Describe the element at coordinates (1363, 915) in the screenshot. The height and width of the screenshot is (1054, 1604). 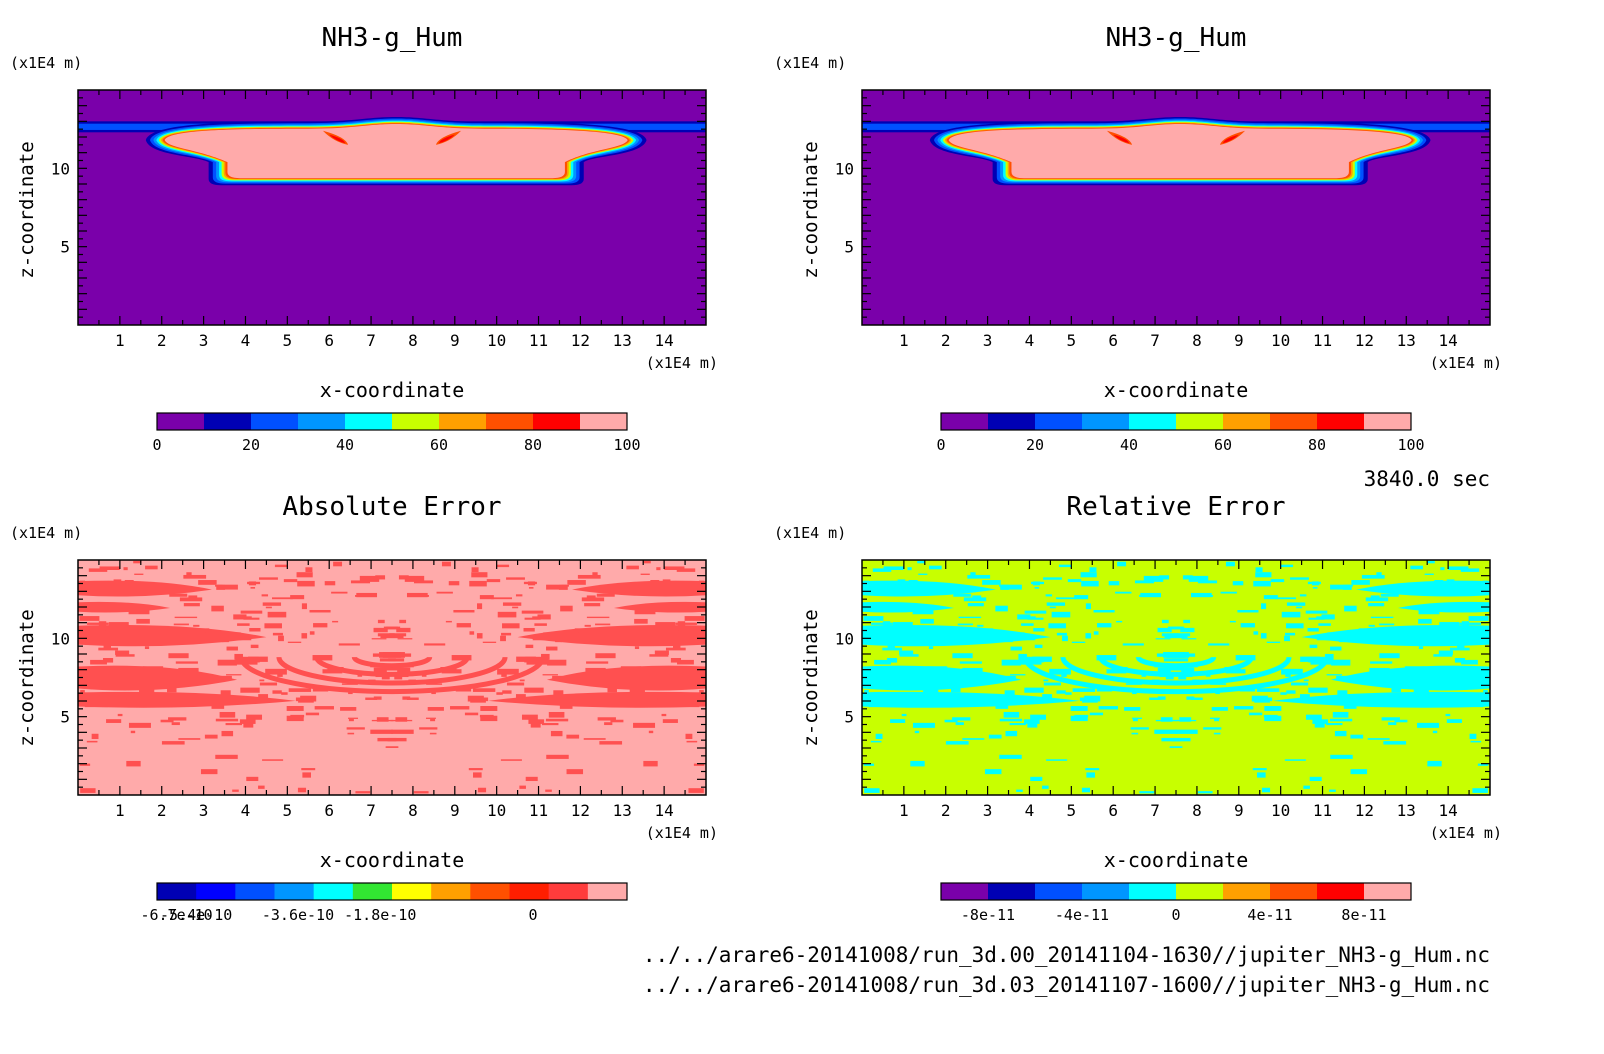
I see `colorbar-tick-label: 8e-11` at that location.